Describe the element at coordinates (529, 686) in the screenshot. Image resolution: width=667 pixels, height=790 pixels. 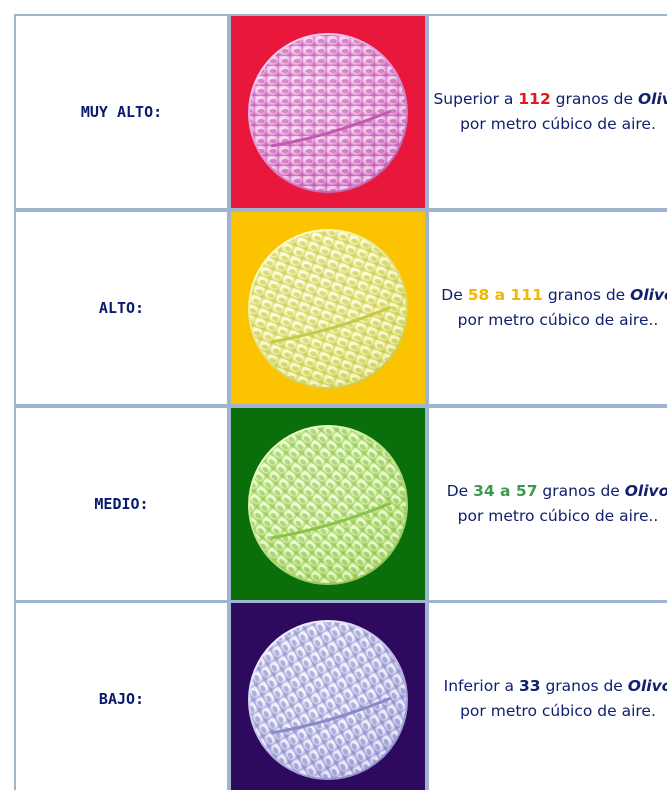
I see `count: 33` at that location.